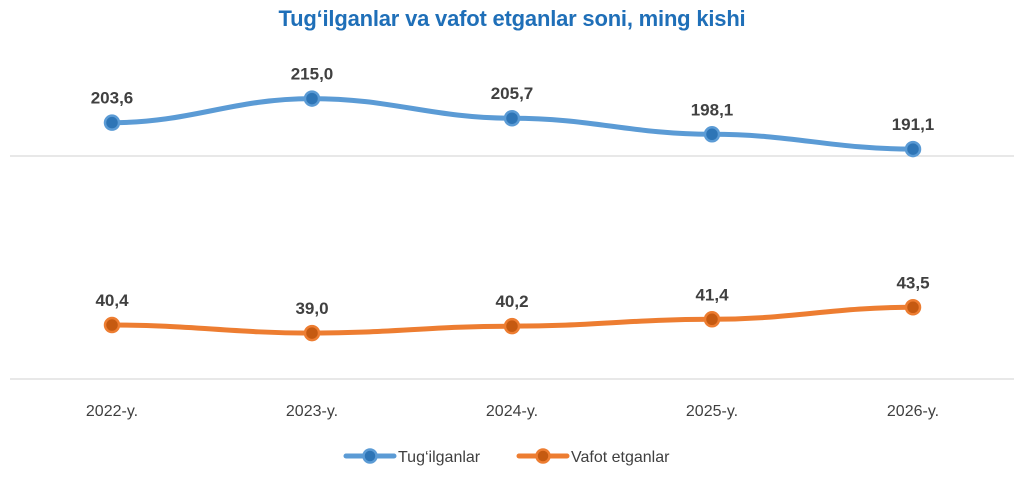  Describe the element at coordinates (913, 124) in the screenshot. I see `data-label-0-4: 191,1` at that location.